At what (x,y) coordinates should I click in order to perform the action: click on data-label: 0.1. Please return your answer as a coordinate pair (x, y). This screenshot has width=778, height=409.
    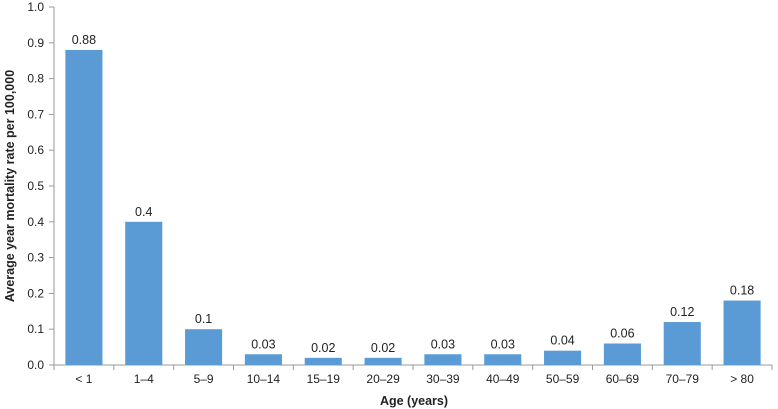
    Looking at the image, I should click on (203, 319).